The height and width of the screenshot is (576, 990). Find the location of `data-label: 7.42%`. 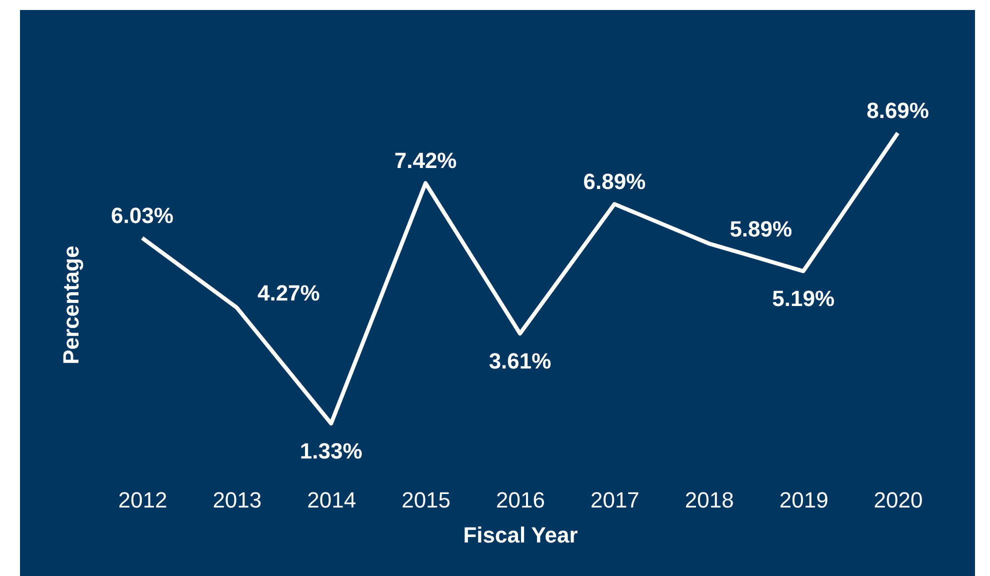

data-label: 7.42% is located at coordinates (425, 161).